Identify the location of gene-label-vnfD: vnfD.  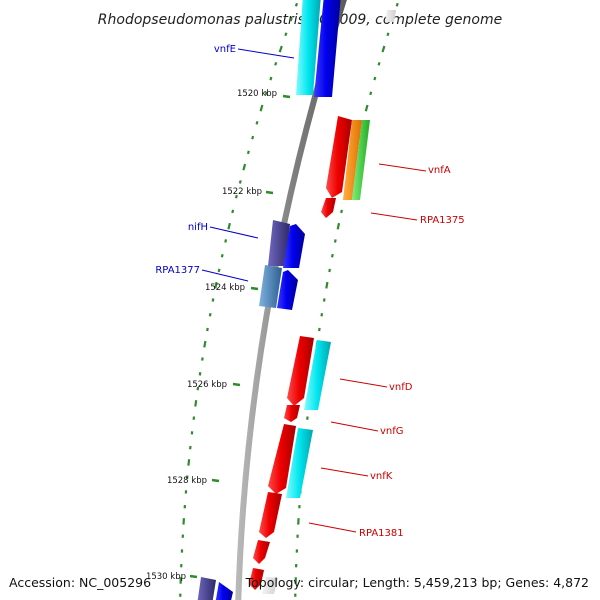
(401, 387).